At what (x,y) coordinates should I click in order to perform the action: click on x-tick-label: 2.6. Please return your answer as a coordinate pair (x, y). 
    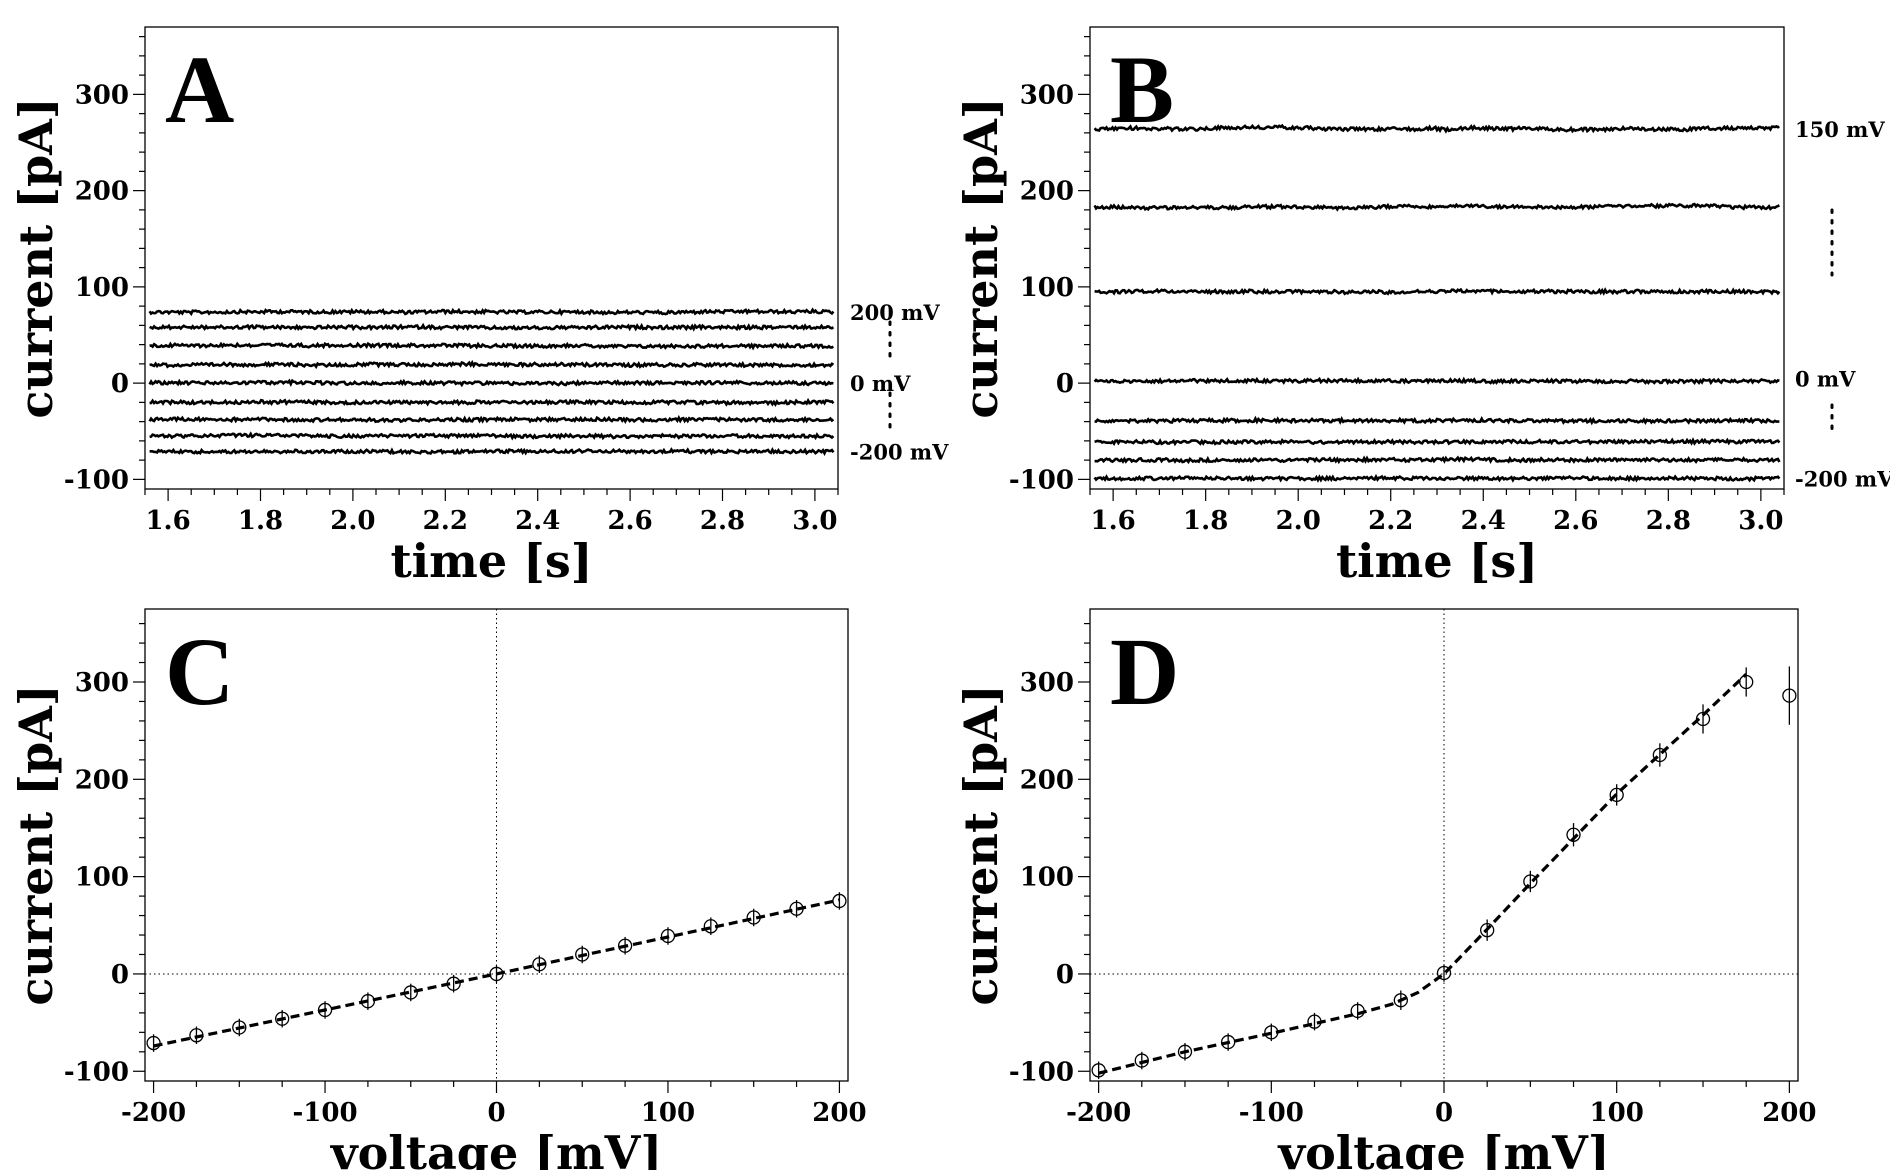
    Looking at the image, I should click on (629, 521).